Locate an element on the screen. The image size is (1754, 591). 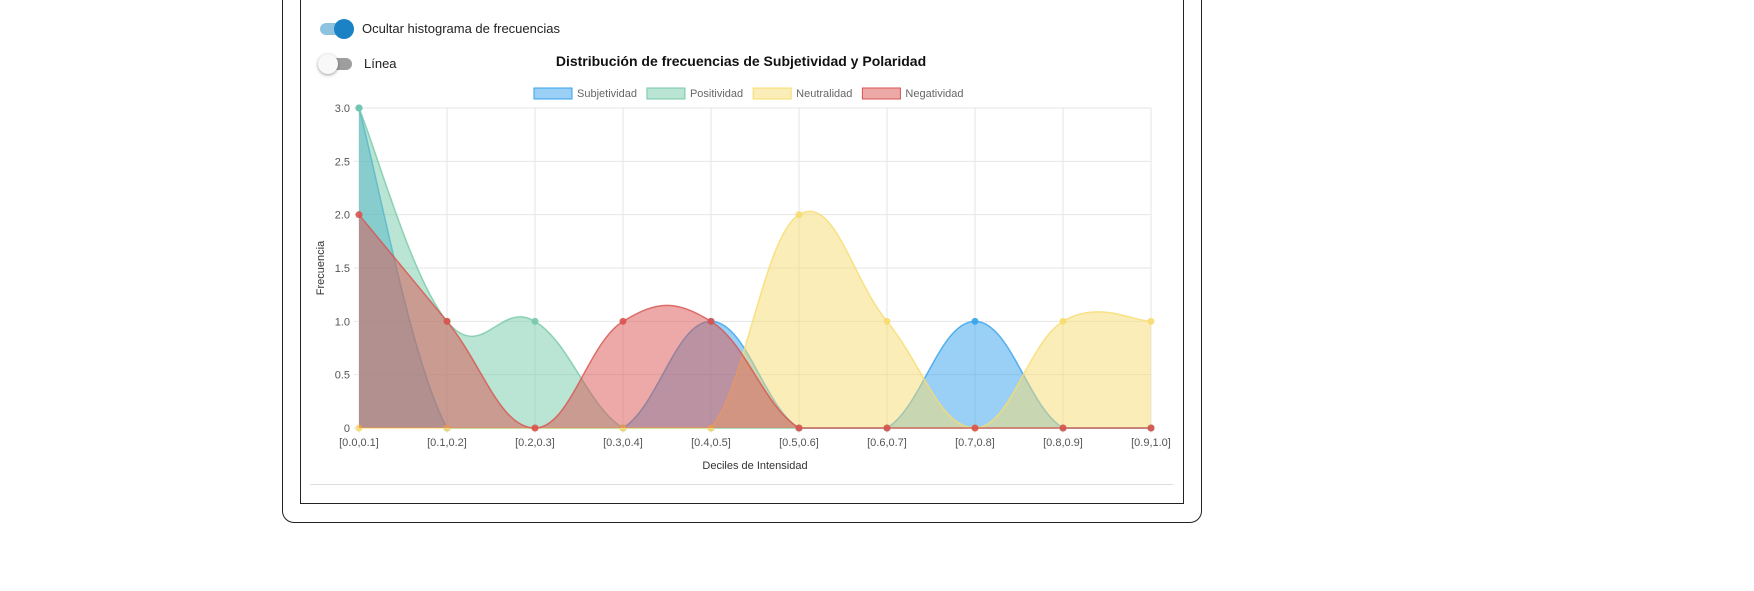
x-tick-label: [0.0,0.1] is located at coordinates (359, 443).